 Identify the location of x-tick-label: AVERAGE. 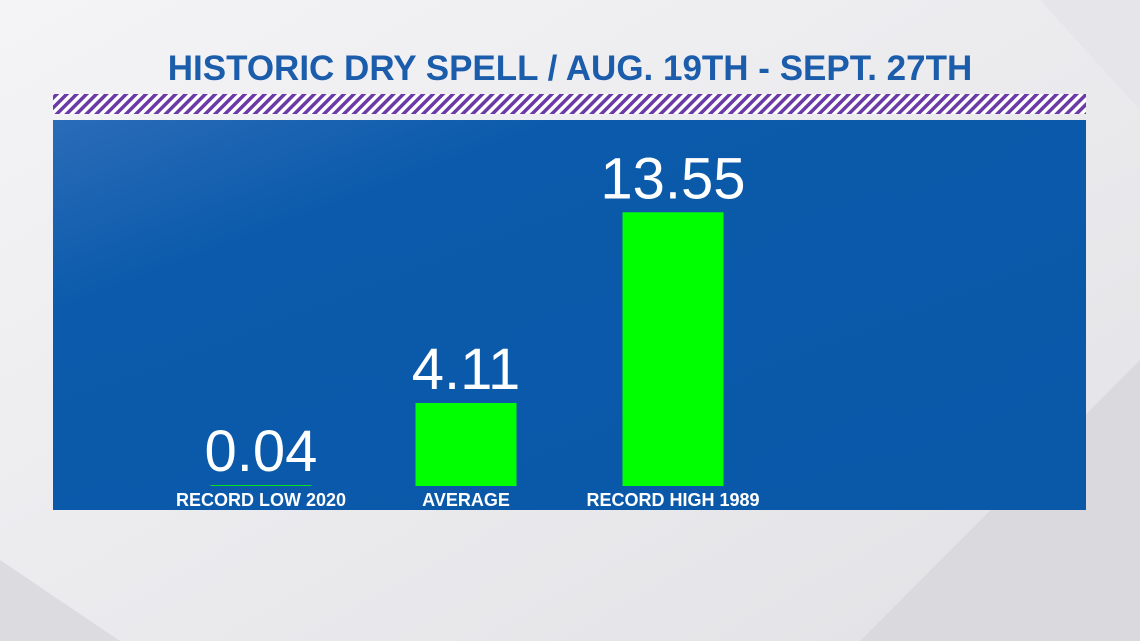
(466, 500).